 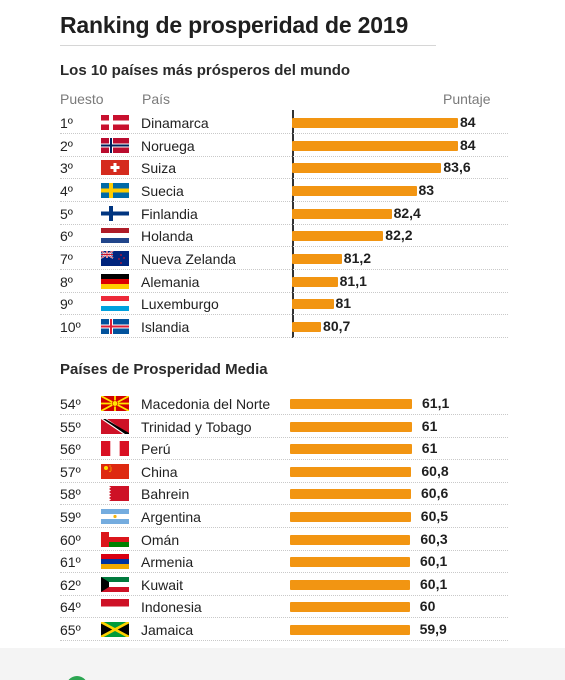 What do you see at coordinates (234, 25) in the screenshot?
I see `chart-title: Ranking de prosperidad de 2019` at bounding box center [234, 25].